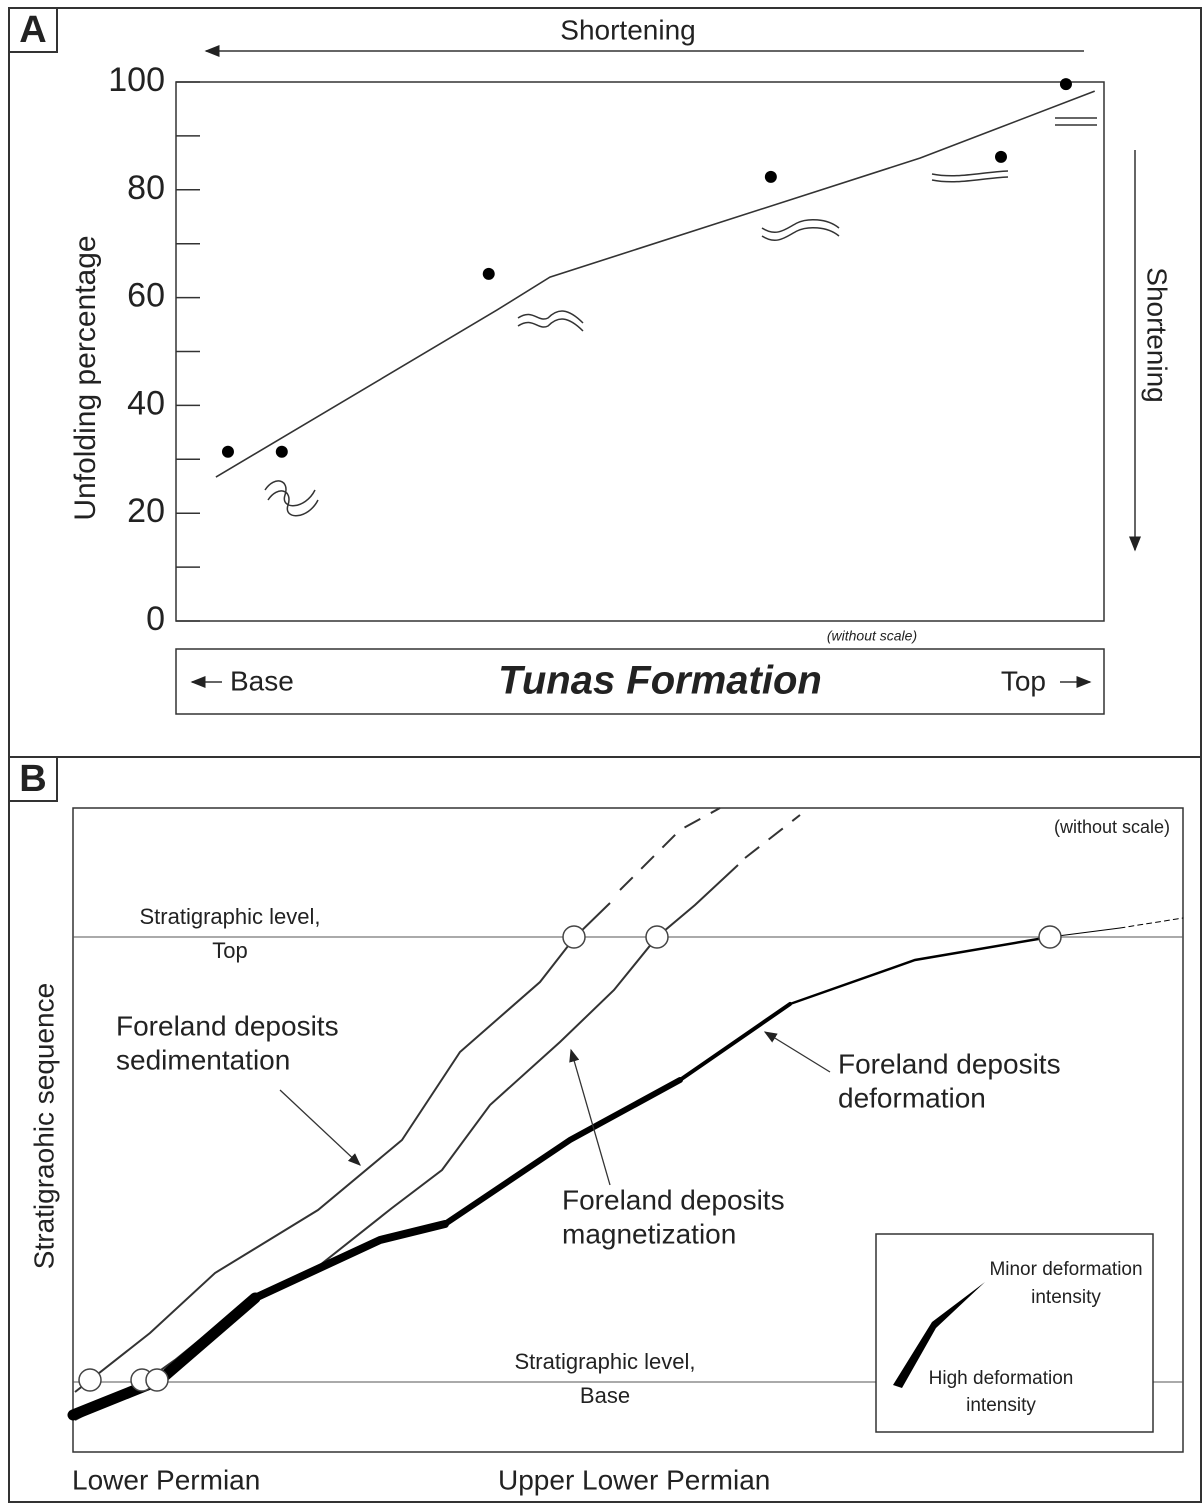 Image resolution: width=1203 pixels, height=1509 pixels. Describe the element at coordinates (166, 1479) in the screenshot. I see `x-label: Lower Permian` at that location.